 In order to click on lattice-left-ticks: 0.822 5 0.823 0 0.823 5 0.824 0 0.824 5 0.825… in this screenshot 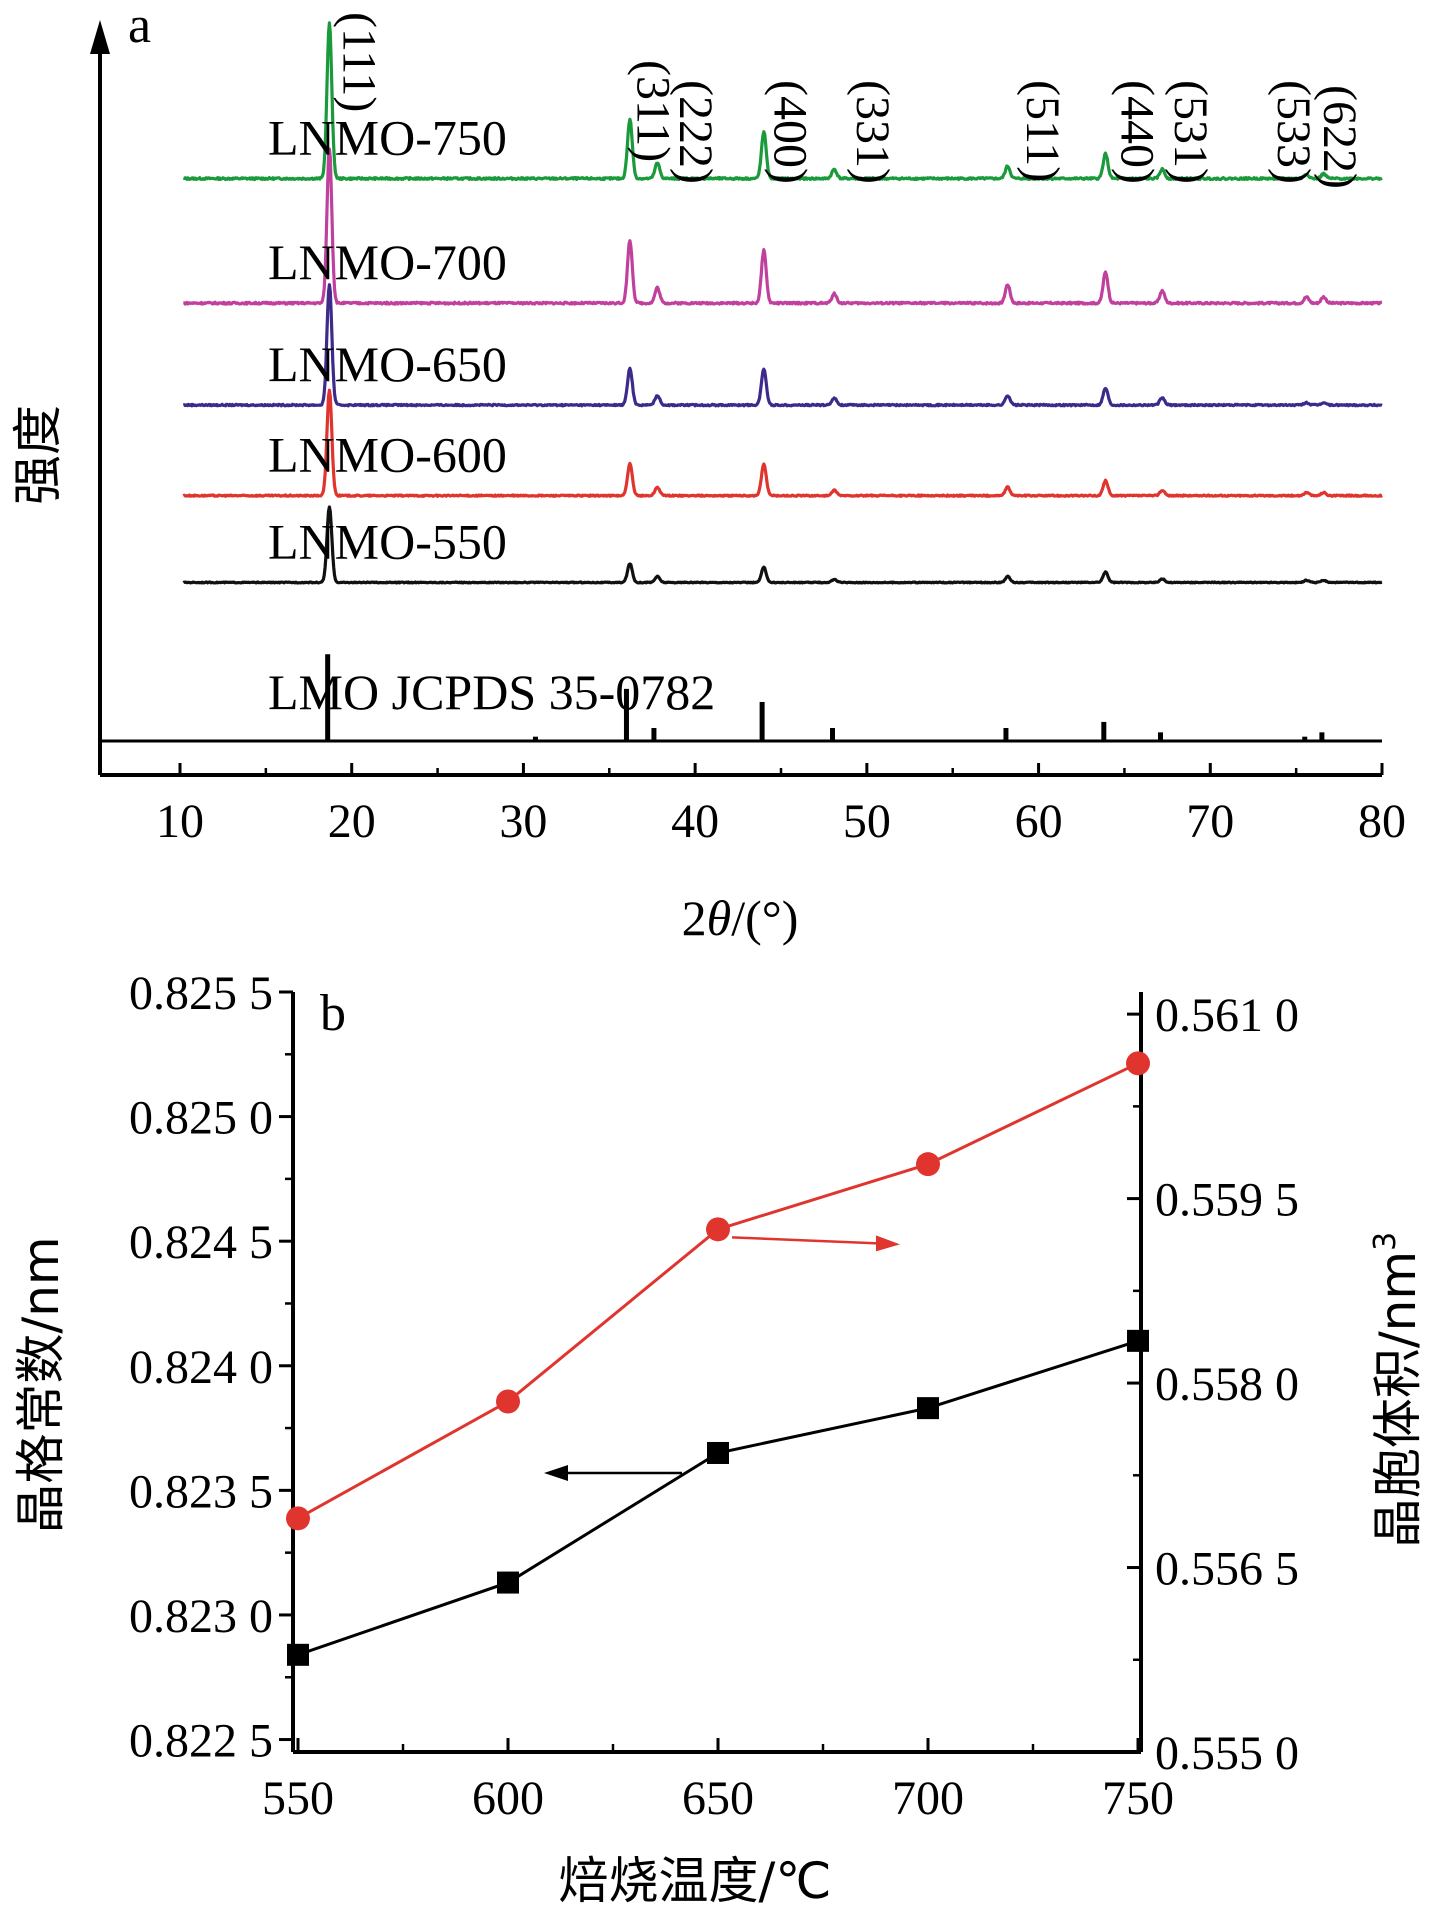, I will do `click(211, 1367)`.